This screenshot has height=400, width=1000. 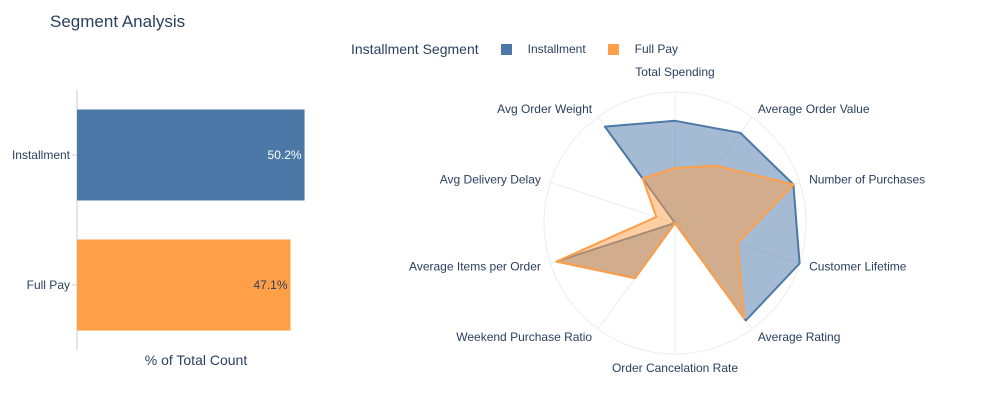 I want to click on bar-data-label-installment: 50.2%, so click(x=285, y=155).